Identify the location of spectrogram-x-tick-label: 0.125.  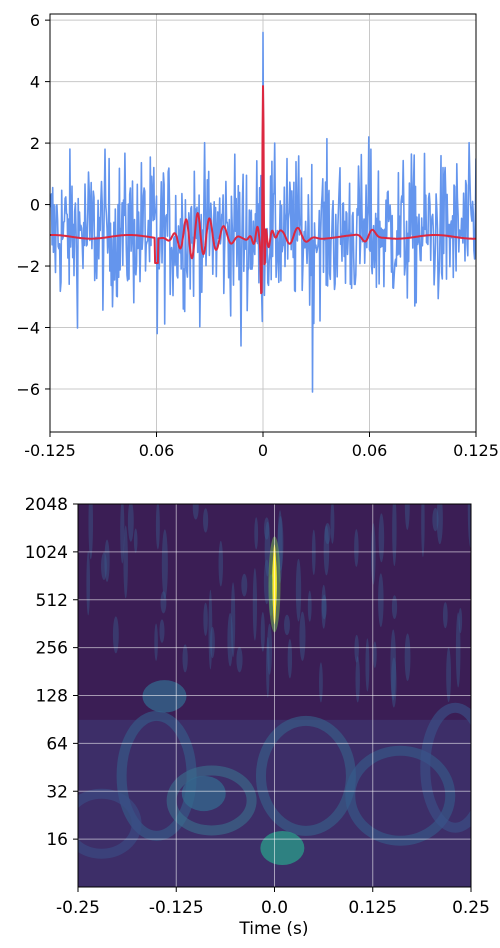
(372, 908).